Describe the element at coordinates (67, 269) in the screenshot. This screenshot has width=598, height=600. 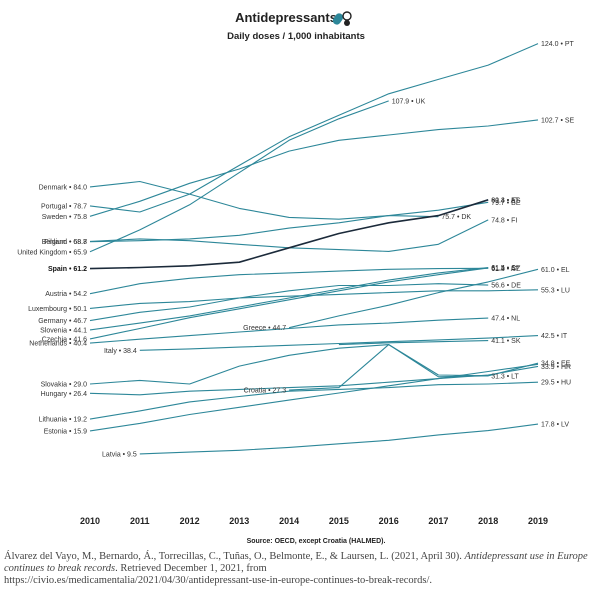
I see `start-label-spain-highlight: Spain • 61.2` at that location.